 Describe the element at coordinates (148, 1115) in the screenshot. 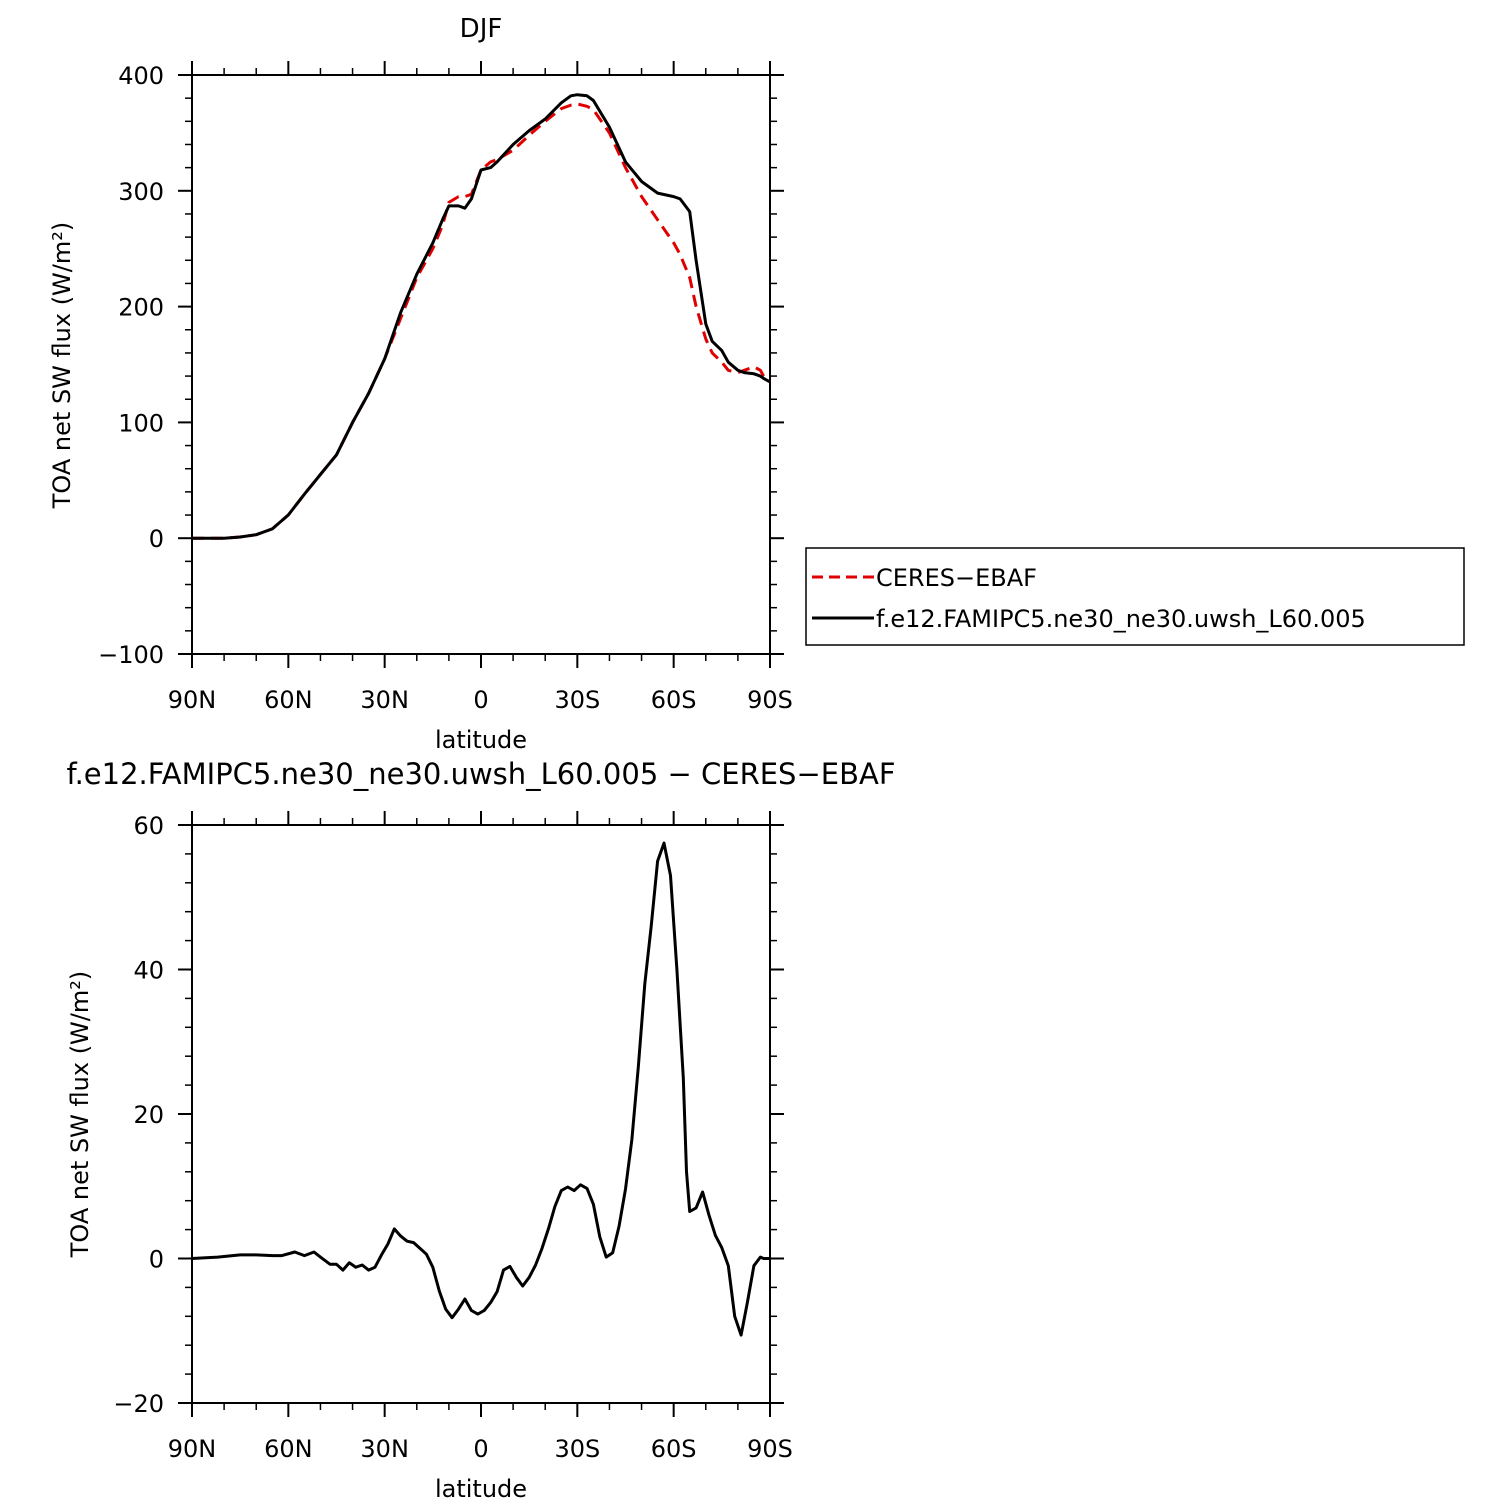

I see `bottom-y-tick-label: 20` at that location.